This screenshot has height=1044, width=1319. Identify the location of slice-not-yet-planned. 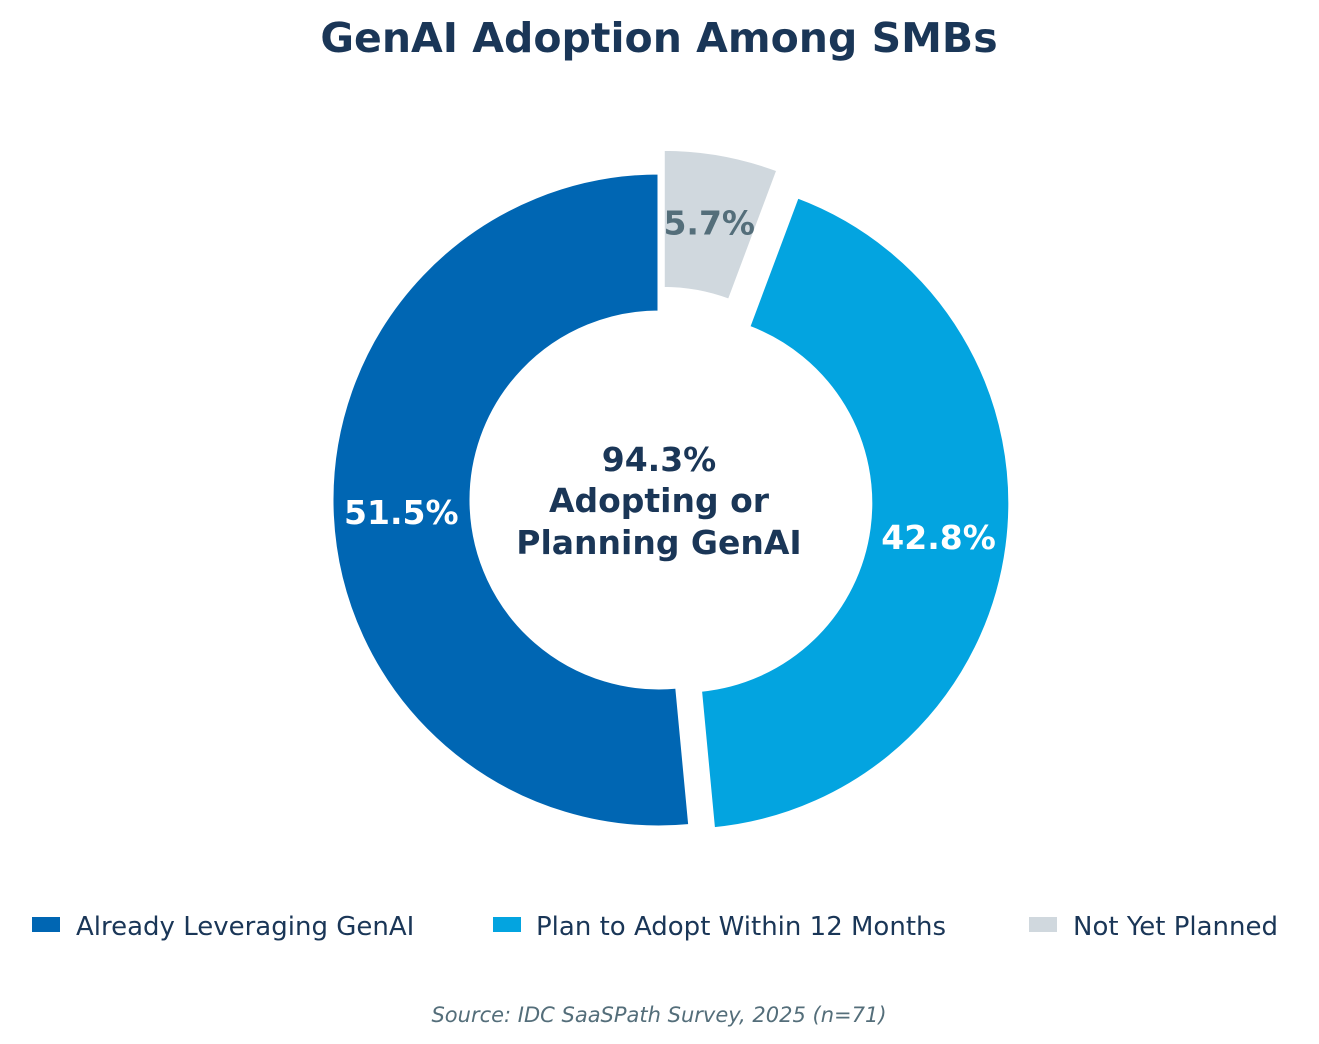
(720, 225).